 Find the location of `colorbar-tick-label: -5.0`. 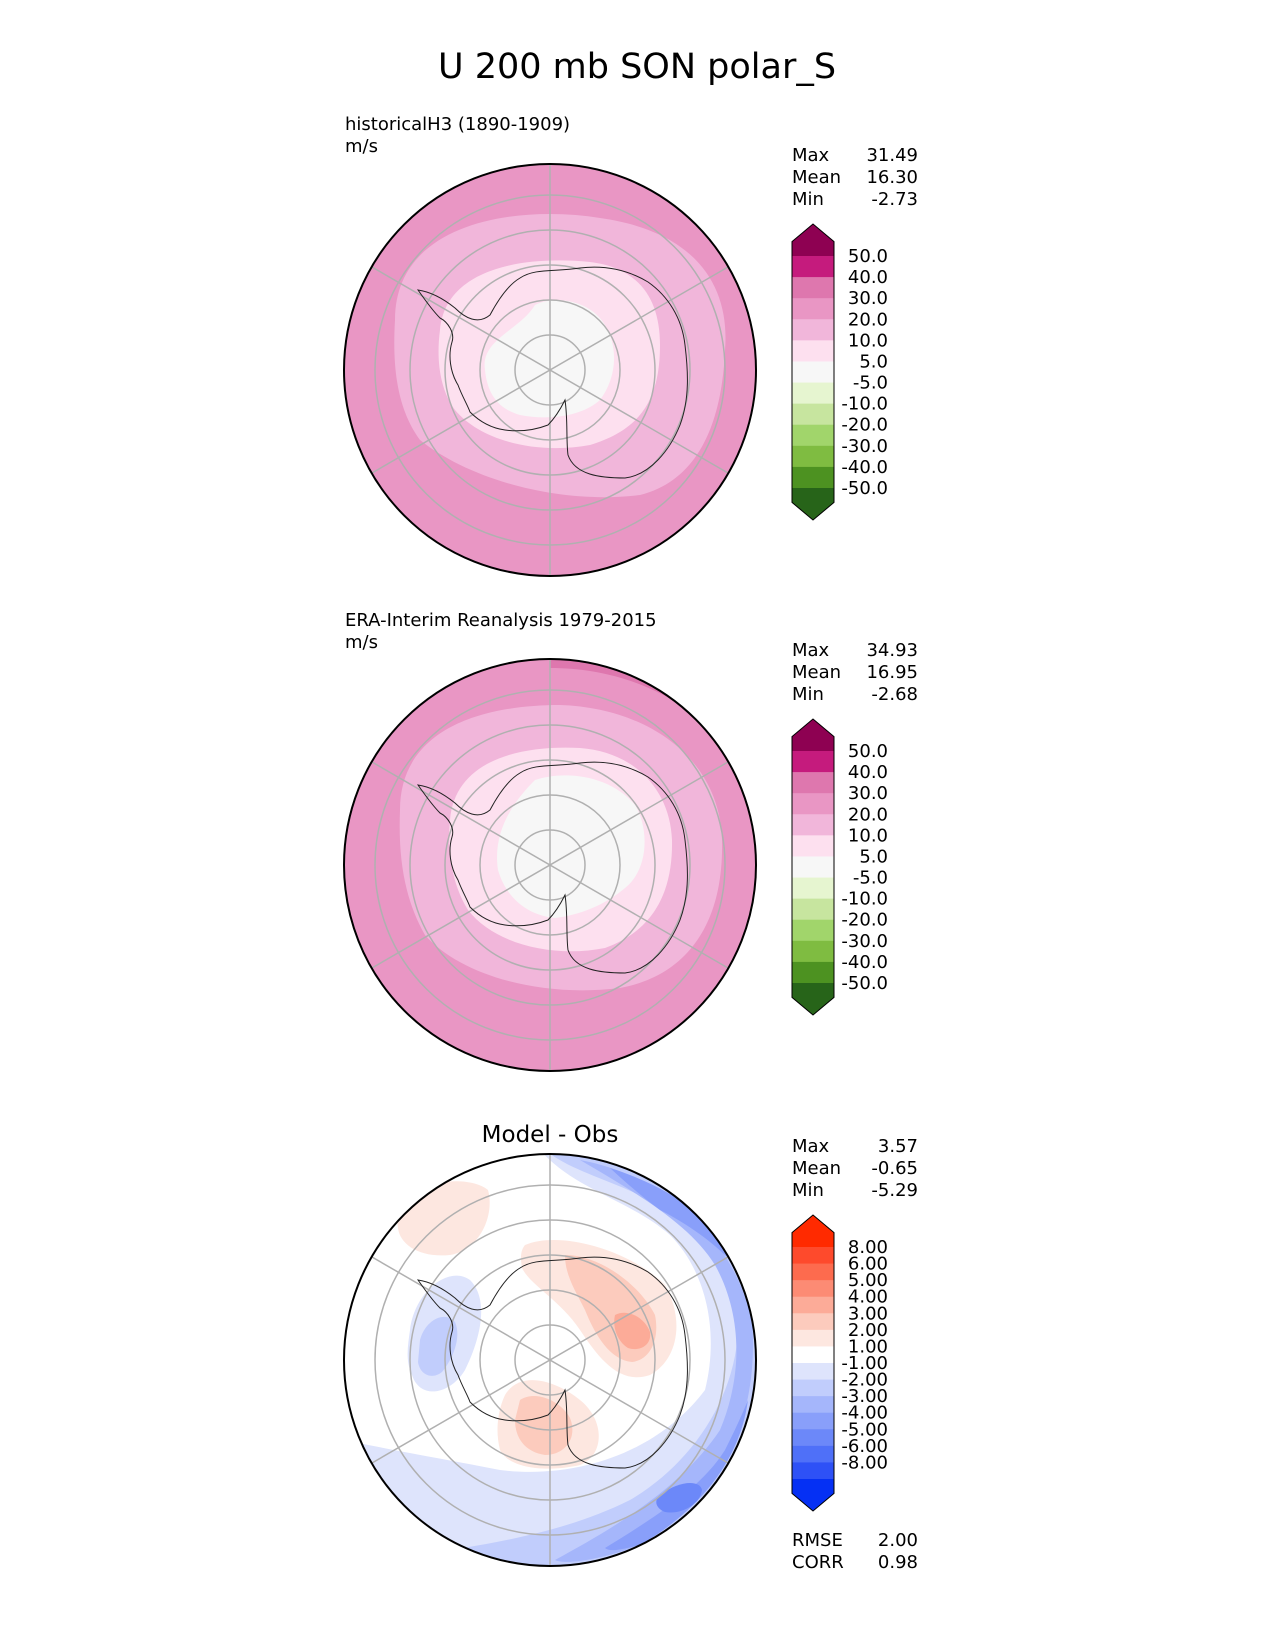

colorbar-tick-label: -5.0 is located at coordinates (870, 878).